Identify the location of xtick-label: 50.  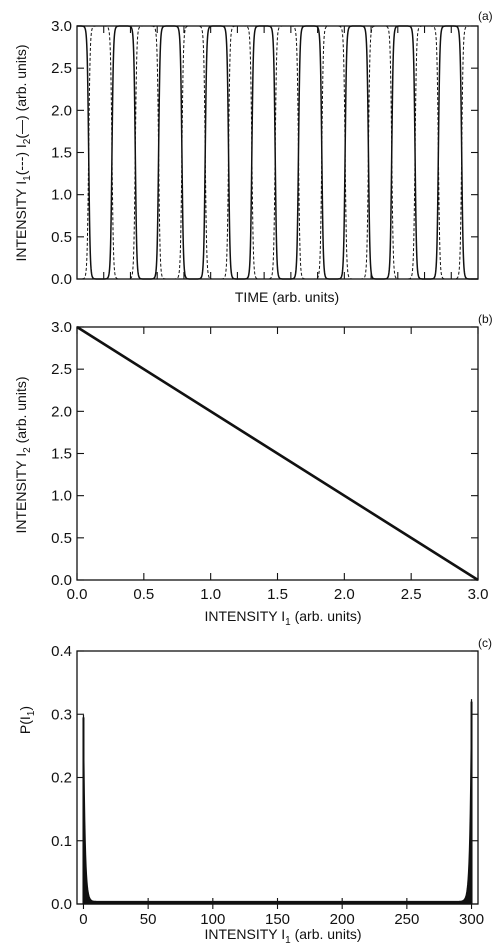
(148, 919).